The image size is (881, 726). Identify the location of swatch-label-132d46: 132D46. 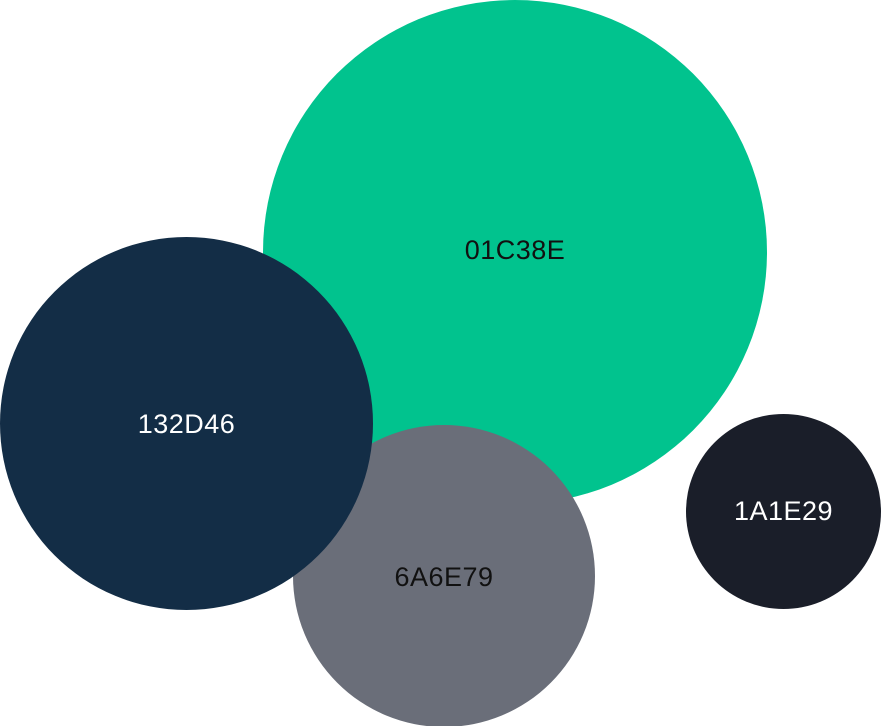
(186, 423).